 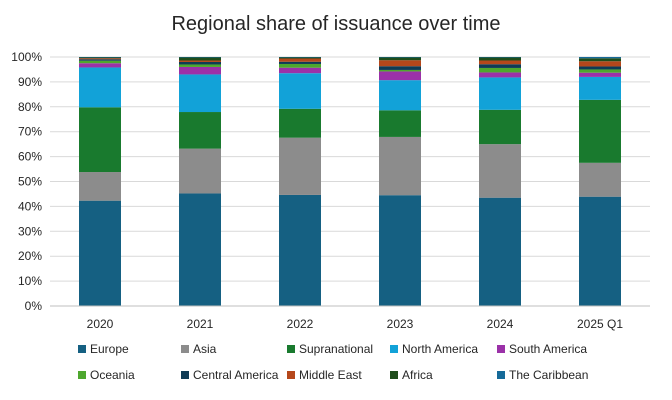 I want to click on legend-item: Europe, so click(x=103, y=349).